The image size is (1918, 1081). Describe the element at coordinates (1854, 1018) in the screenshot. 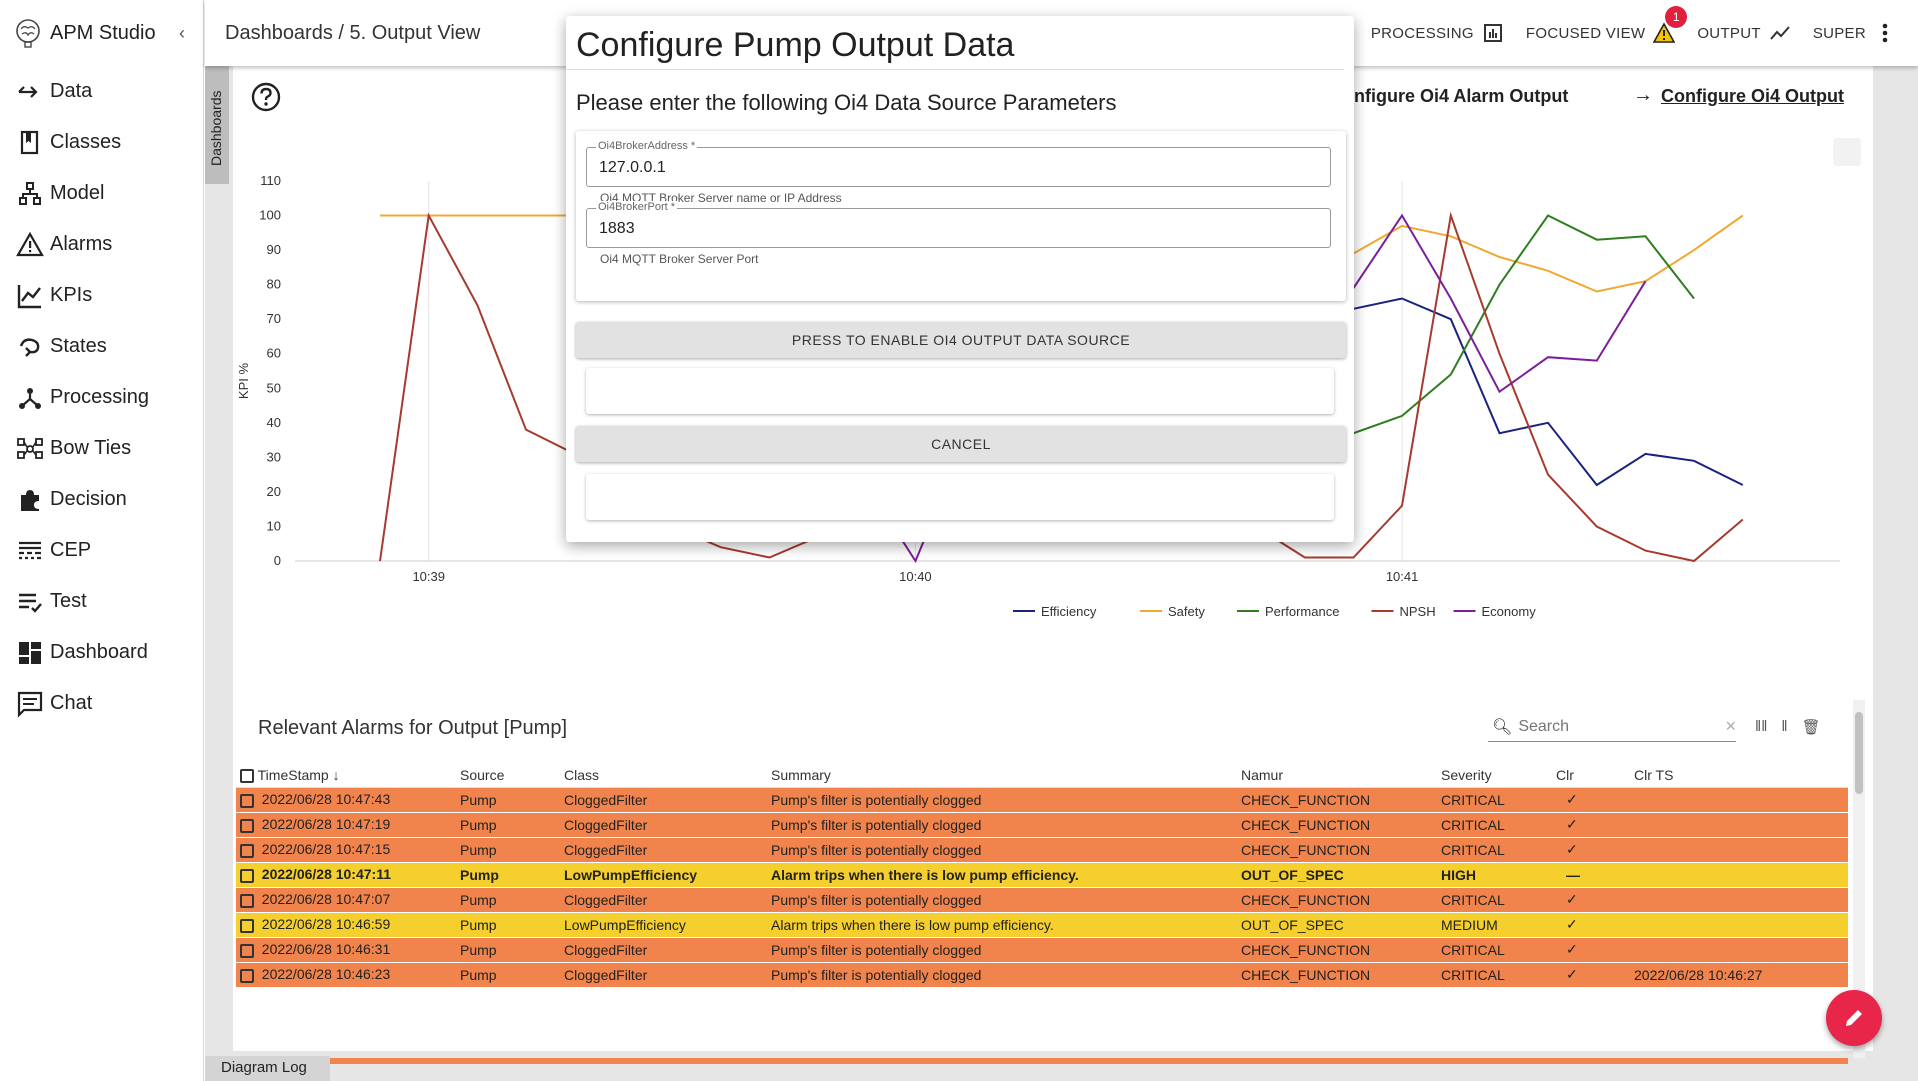

I see `edit-fab-button` at that location.